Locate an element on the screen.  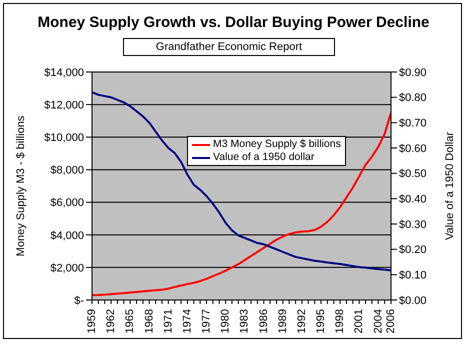
x-tick-label: 1992 is located at coordinates (302, 321).